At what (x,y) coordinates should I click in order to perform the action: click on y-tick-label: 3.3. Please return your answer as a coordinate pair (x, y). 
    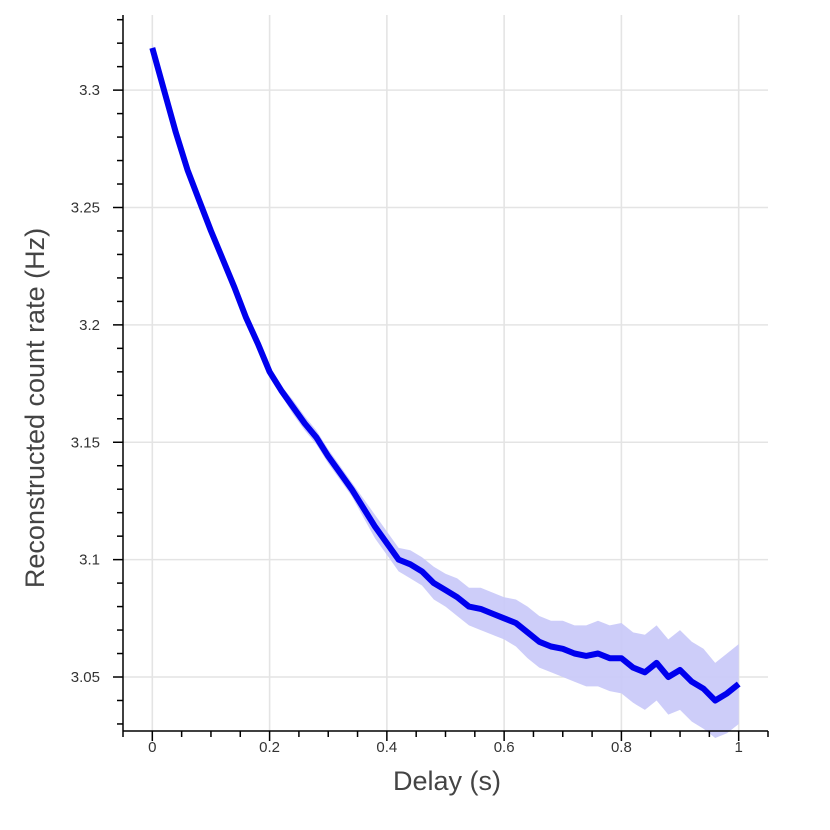
    Looking at the image, I should click on (89, 90).